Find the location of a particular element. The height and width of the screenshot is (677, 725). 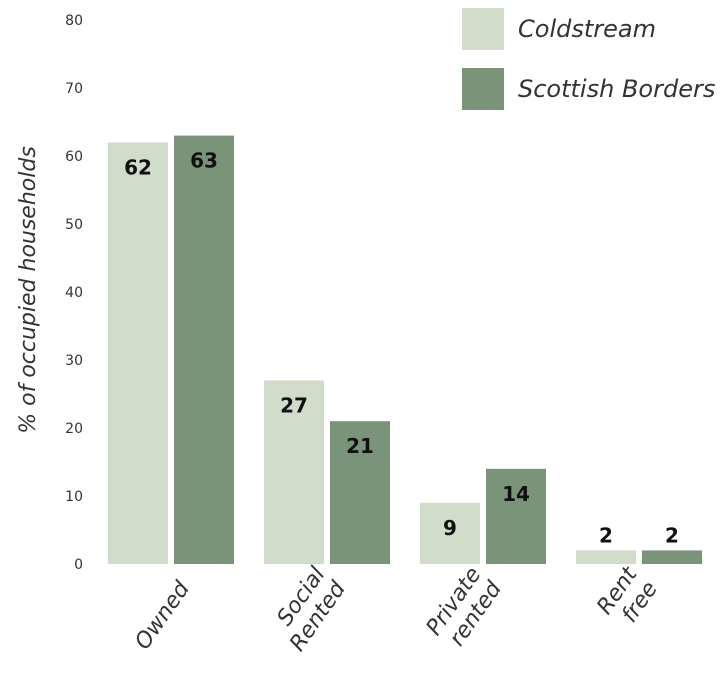

data-label: 62 is located at coordinates (138, 167).